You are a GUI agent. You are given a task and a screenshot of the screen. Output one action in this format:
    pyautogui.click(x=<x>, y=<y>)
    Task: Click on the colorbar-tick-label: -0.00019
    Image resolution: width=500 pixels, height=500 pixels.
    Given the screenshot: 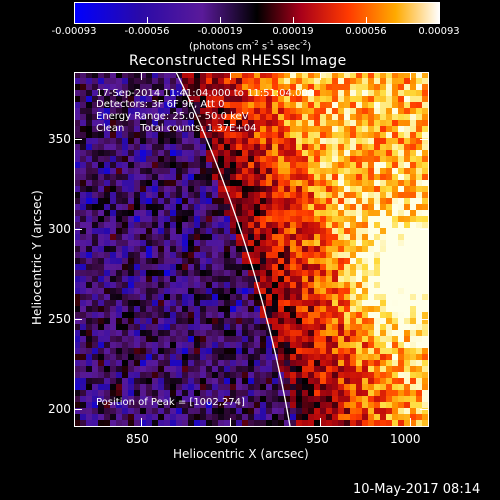 What is the action you would take?
    pyautogui.click(x=220, y=31)
    